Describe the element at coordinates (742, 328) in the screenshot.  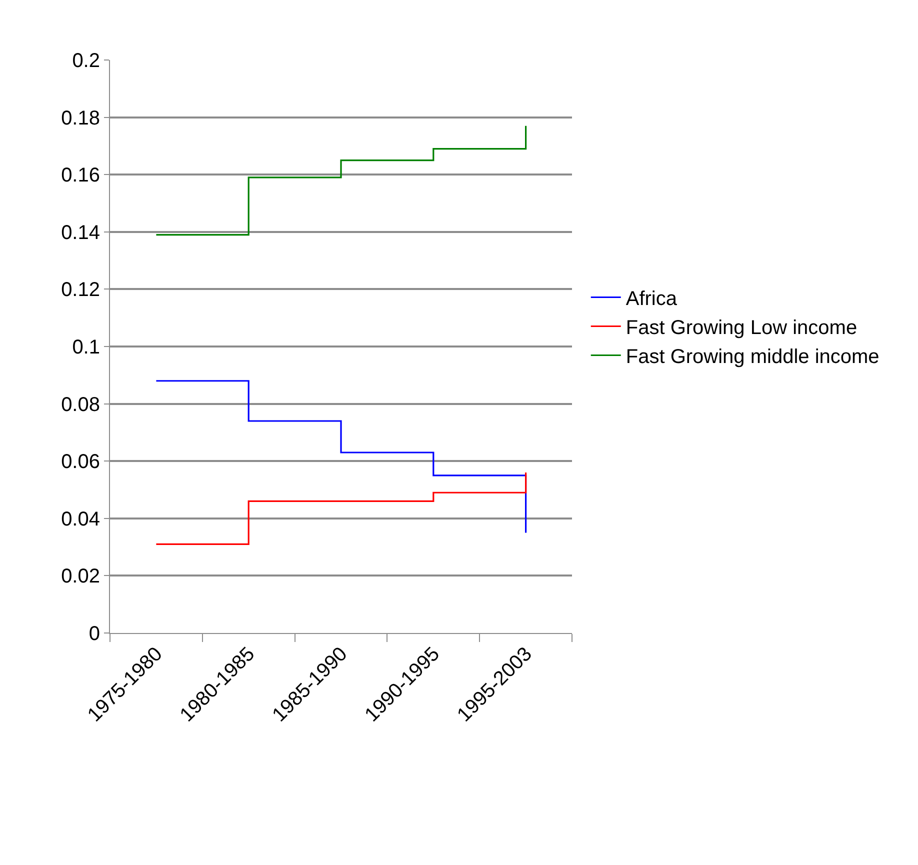
I see `legend-label: Fast Growing Low income` at that location.